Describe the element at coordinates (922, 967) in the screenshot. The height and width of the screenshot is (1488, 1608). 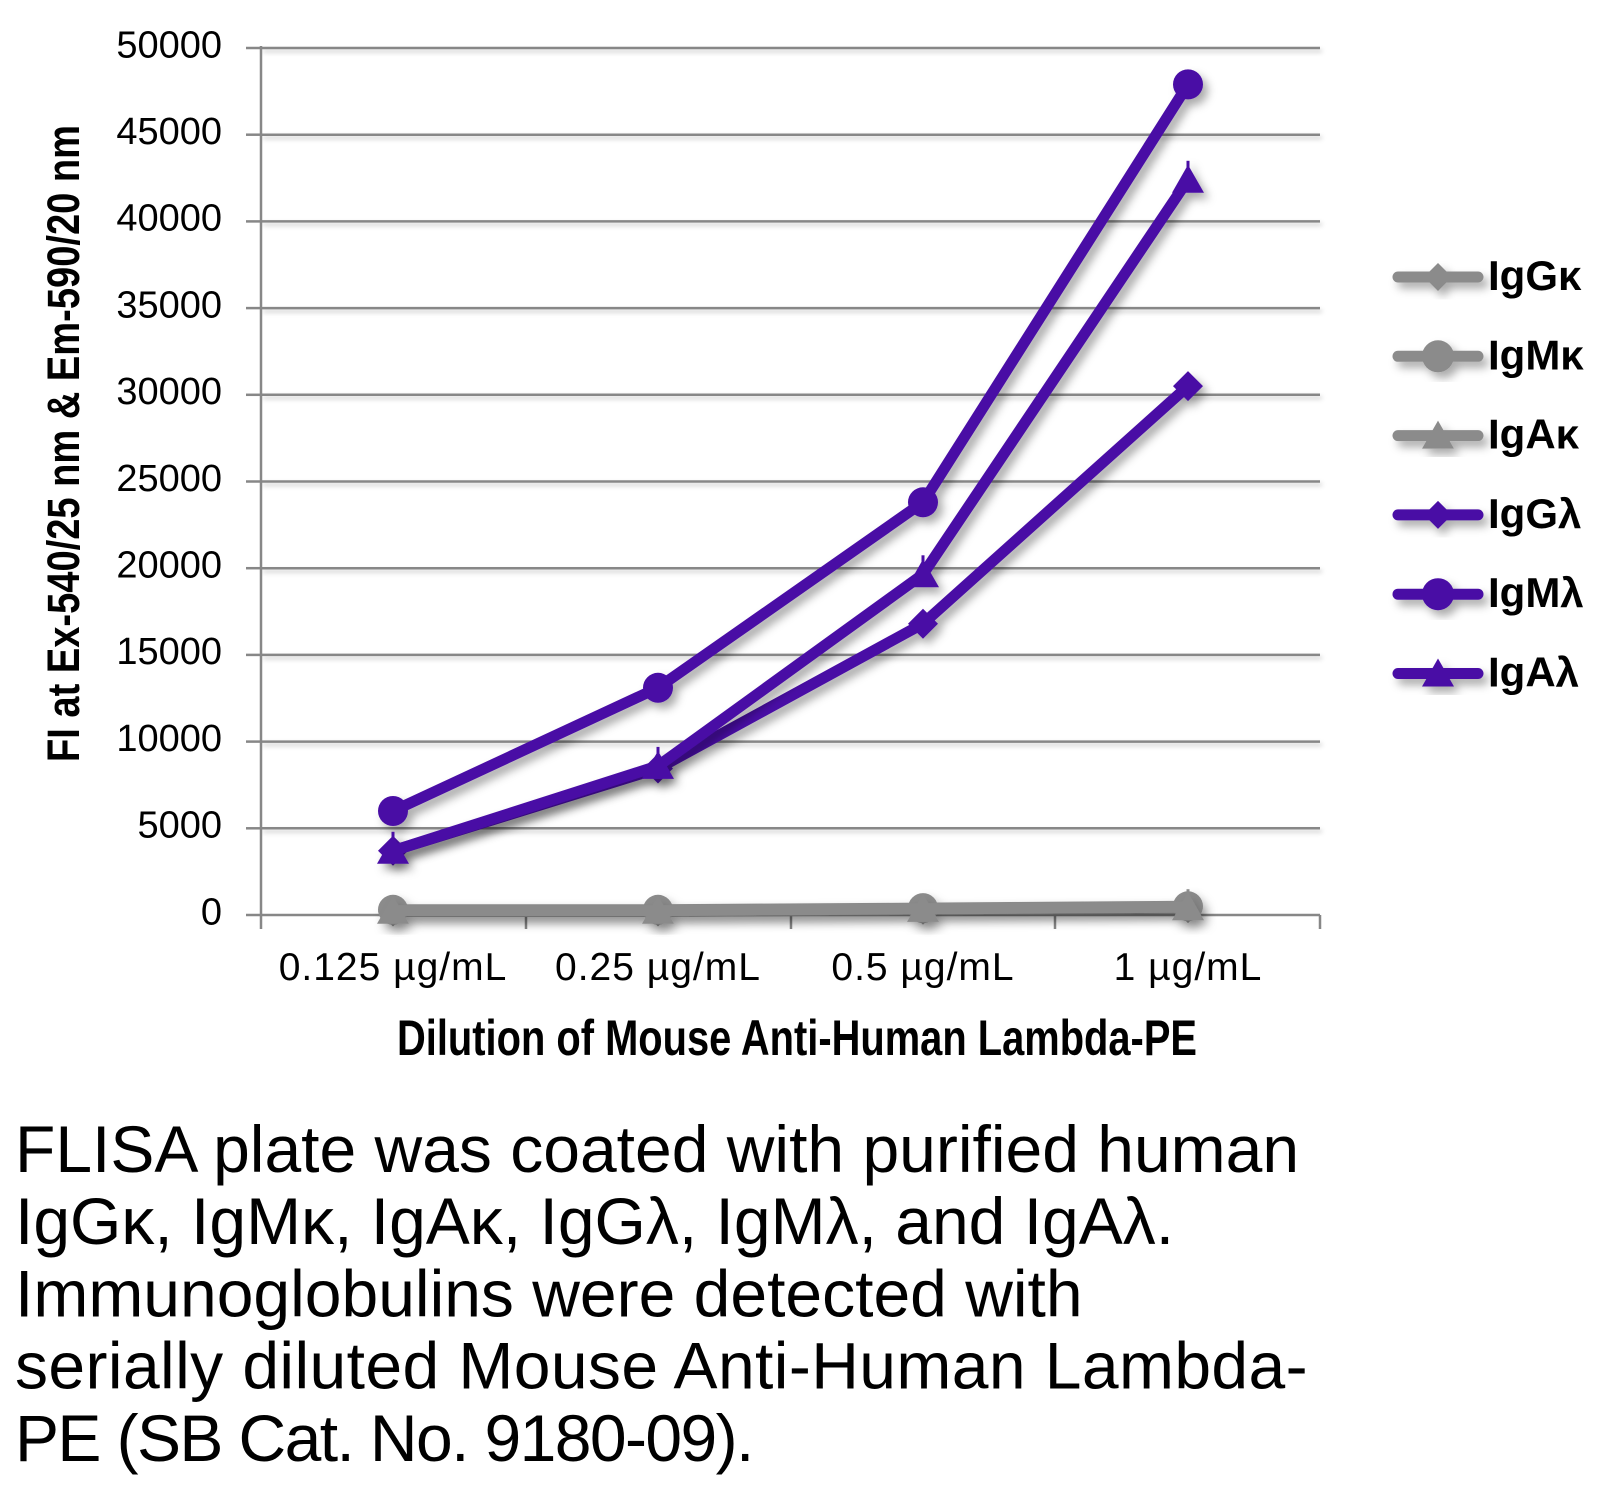
I see `svg-text: 0.5 µg/mL` at that location.